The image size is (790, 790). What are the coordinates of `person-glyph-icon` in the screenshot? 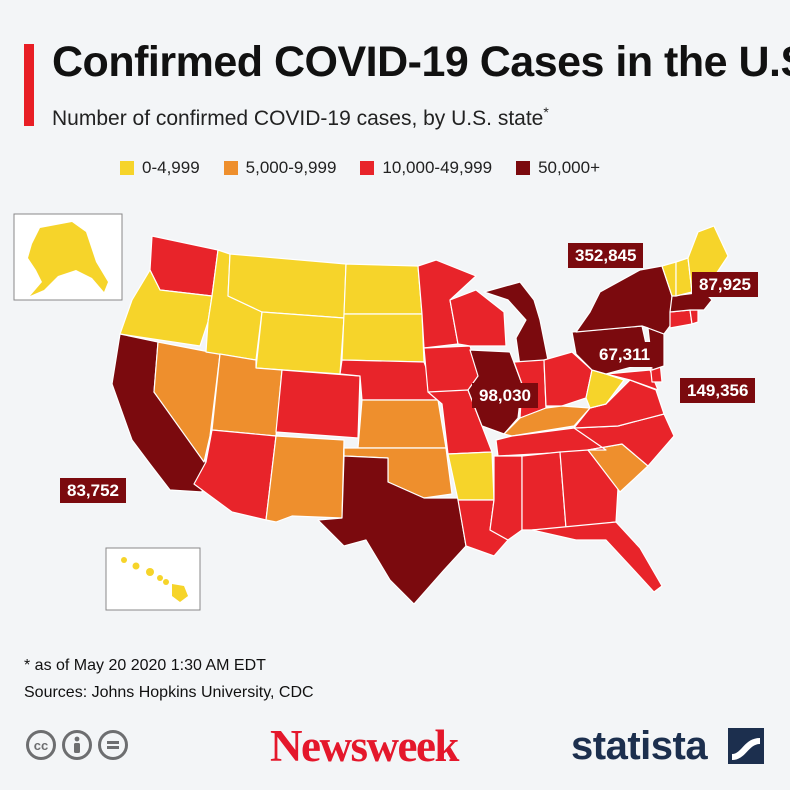 It's located at (77, 744).